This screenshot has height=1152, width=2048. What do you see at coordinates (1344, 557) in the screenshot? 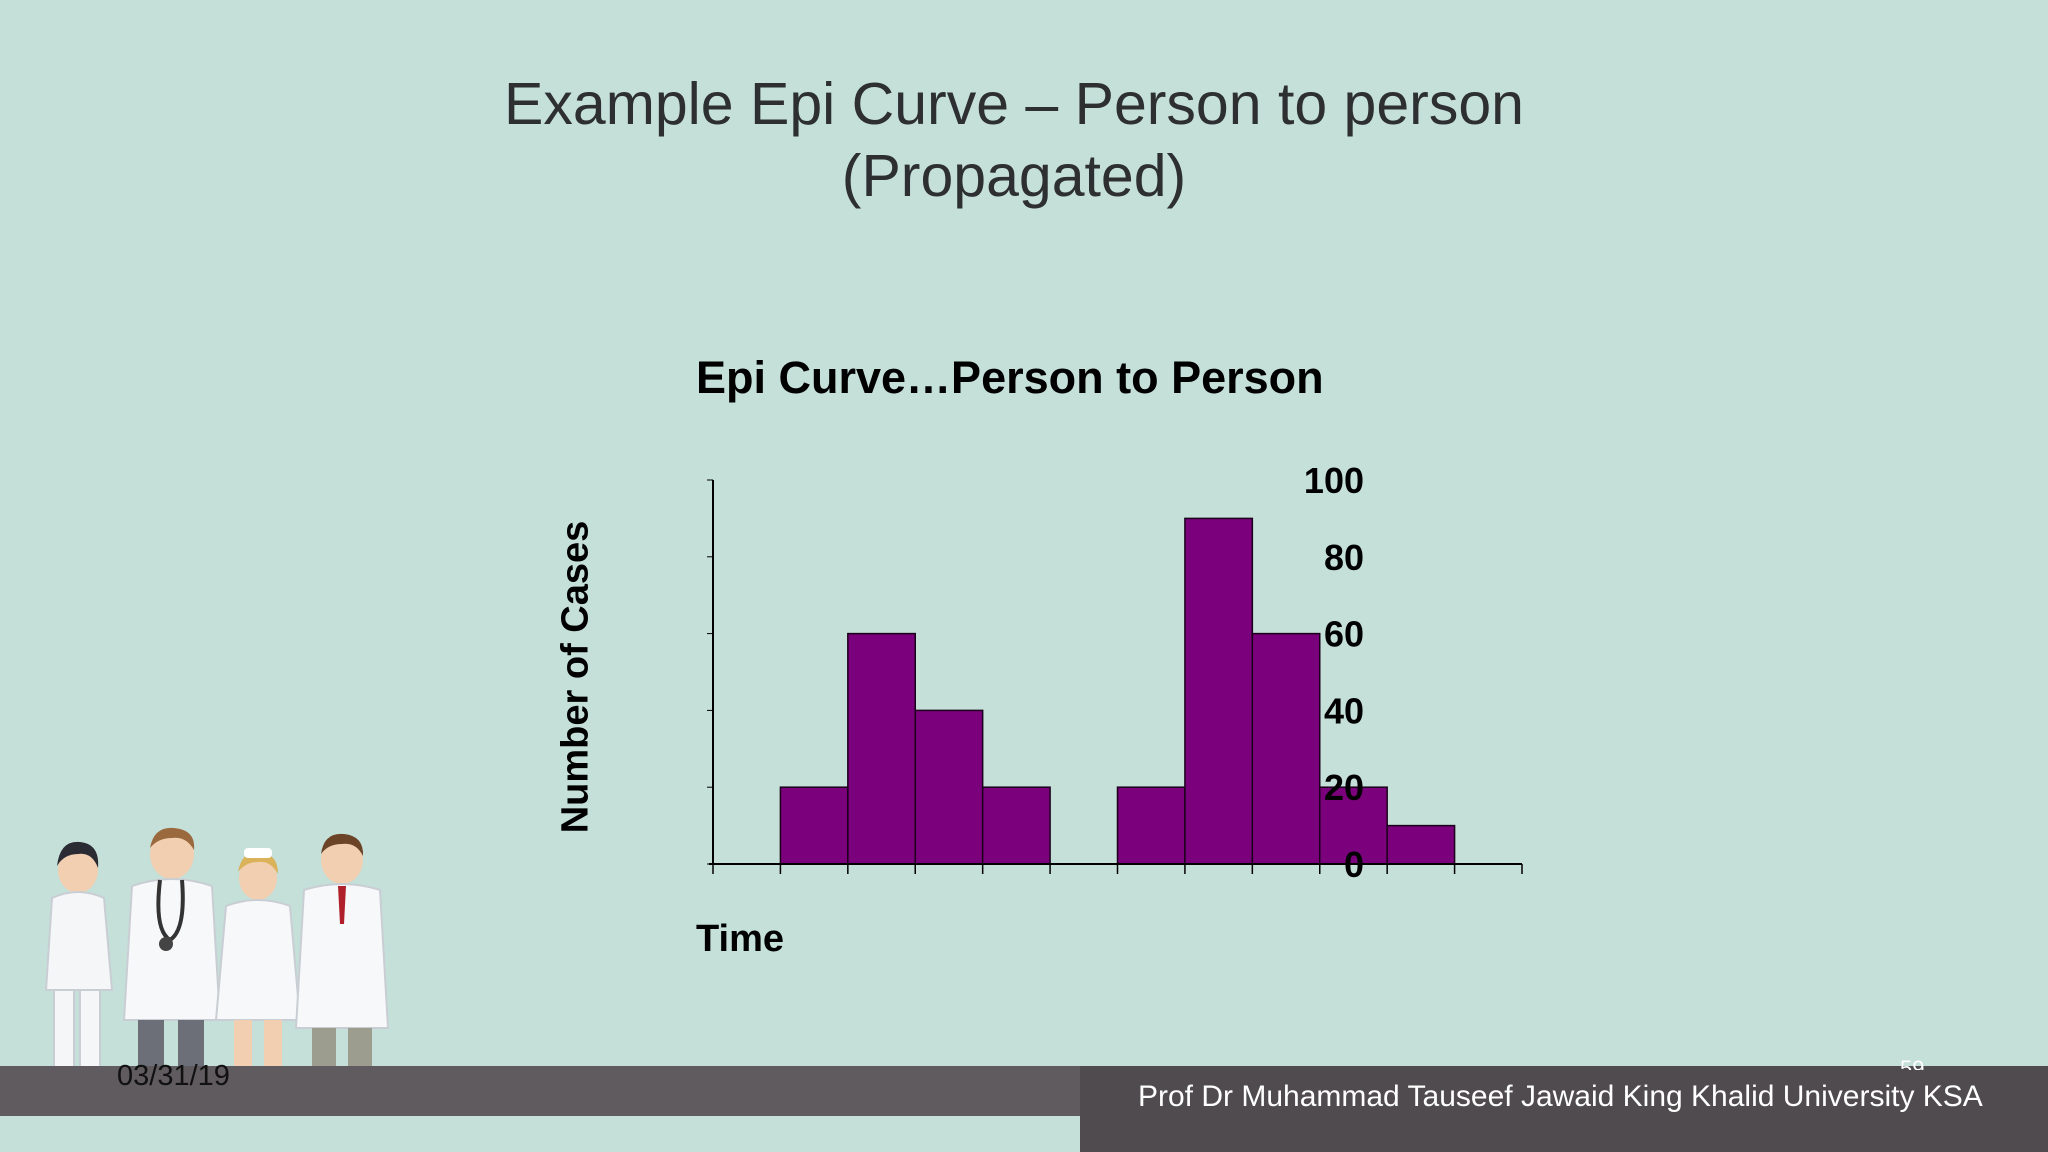
I see `y-tick-label-80: 80` at bounding box center [1344, 557].